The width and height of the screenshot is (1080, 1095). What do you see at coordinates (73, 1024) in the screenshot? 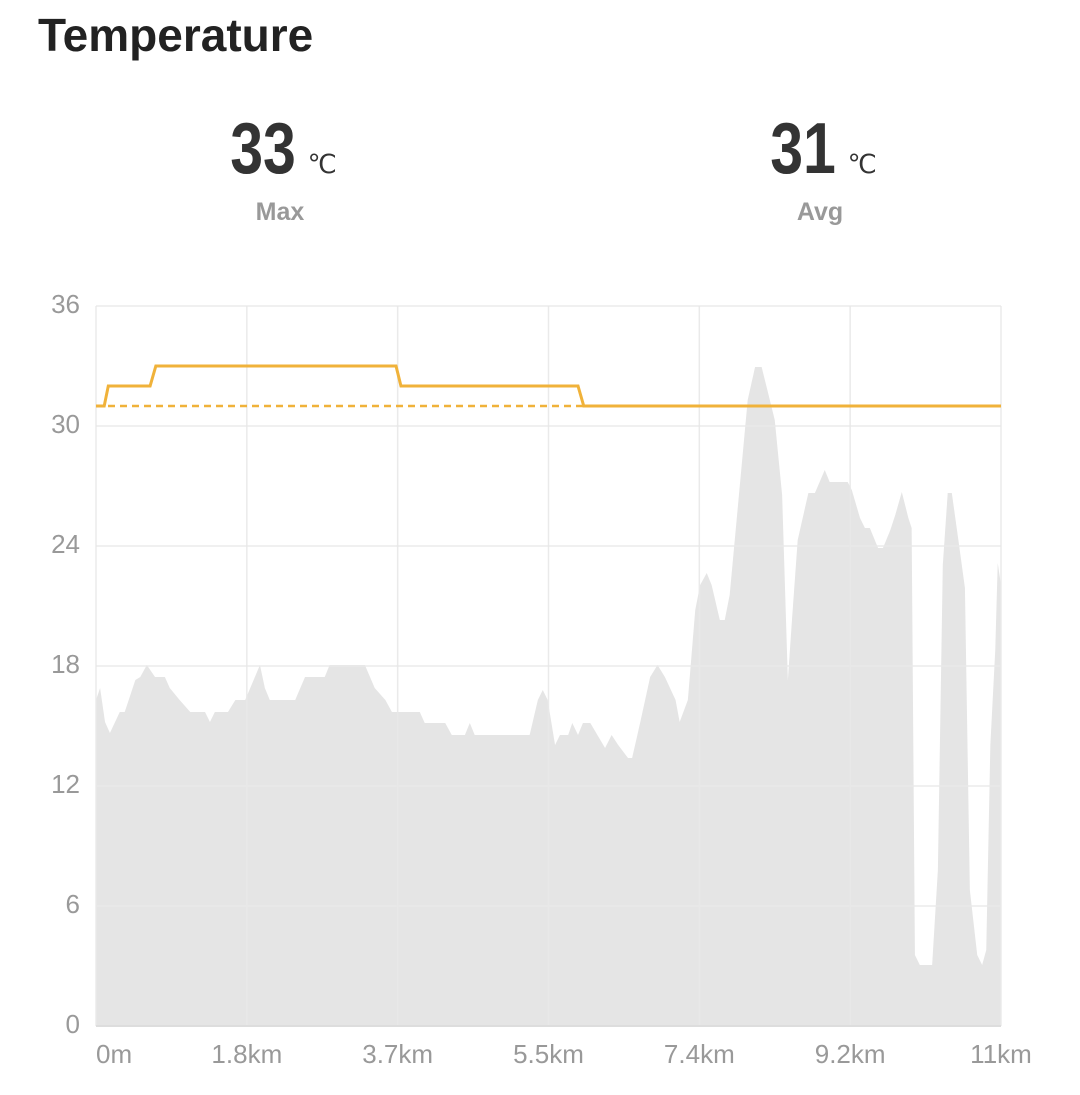
I see `y-tick-label: 0` at bounding box center [73, 1024].